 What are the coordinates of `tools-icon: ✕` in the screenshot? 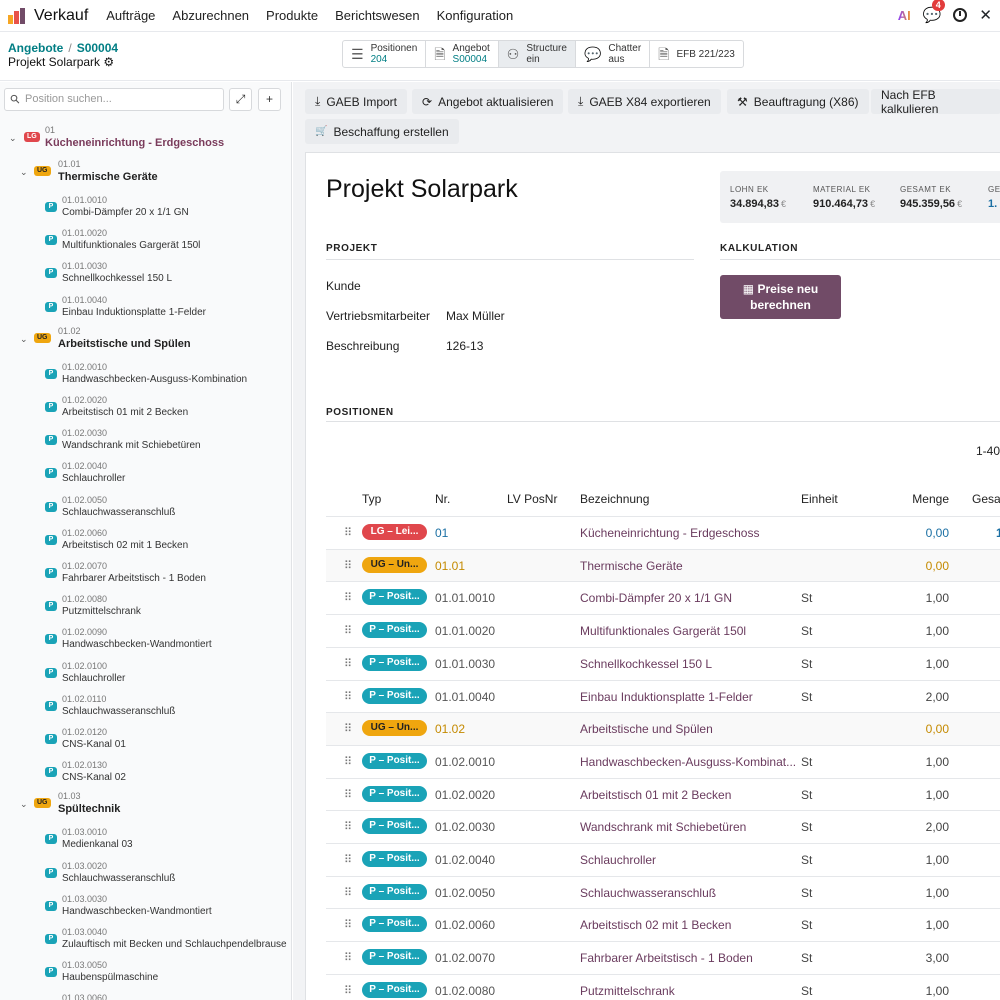 It's located at (985, 15).